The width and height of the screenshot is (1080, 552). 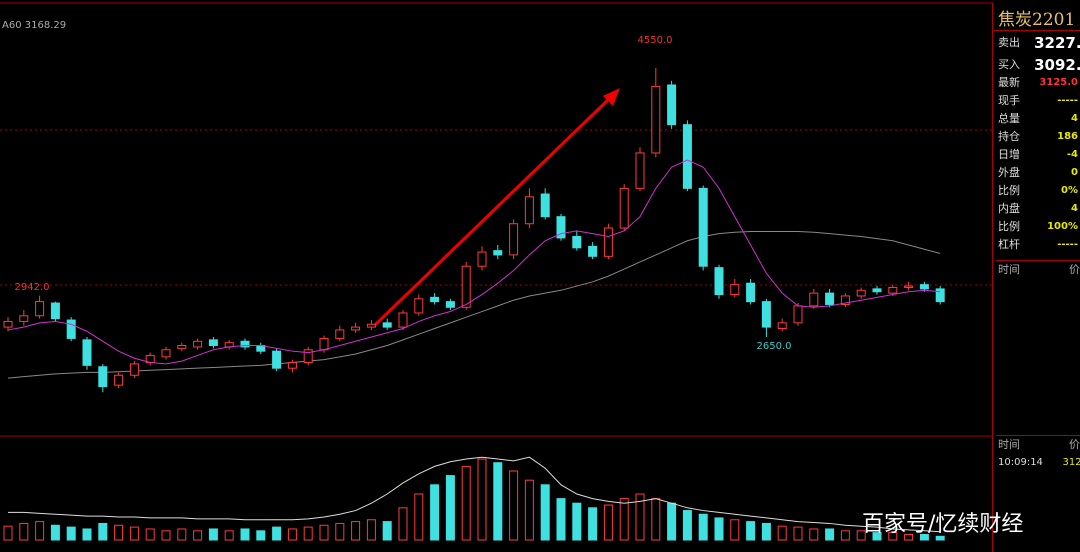 I want to click on quote-label: 外盘, so click(x=1009, y=172).